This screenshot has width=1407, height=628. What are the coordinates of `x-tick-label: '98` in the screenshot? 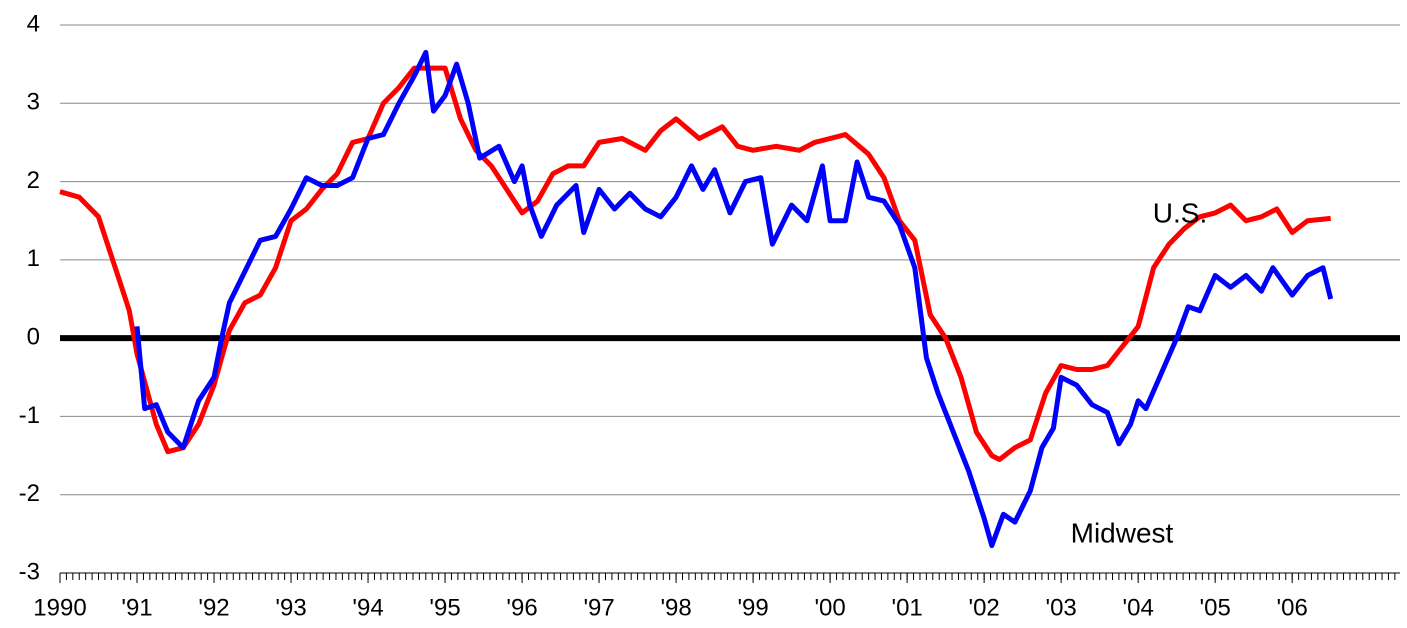 It's located at (675, 607).